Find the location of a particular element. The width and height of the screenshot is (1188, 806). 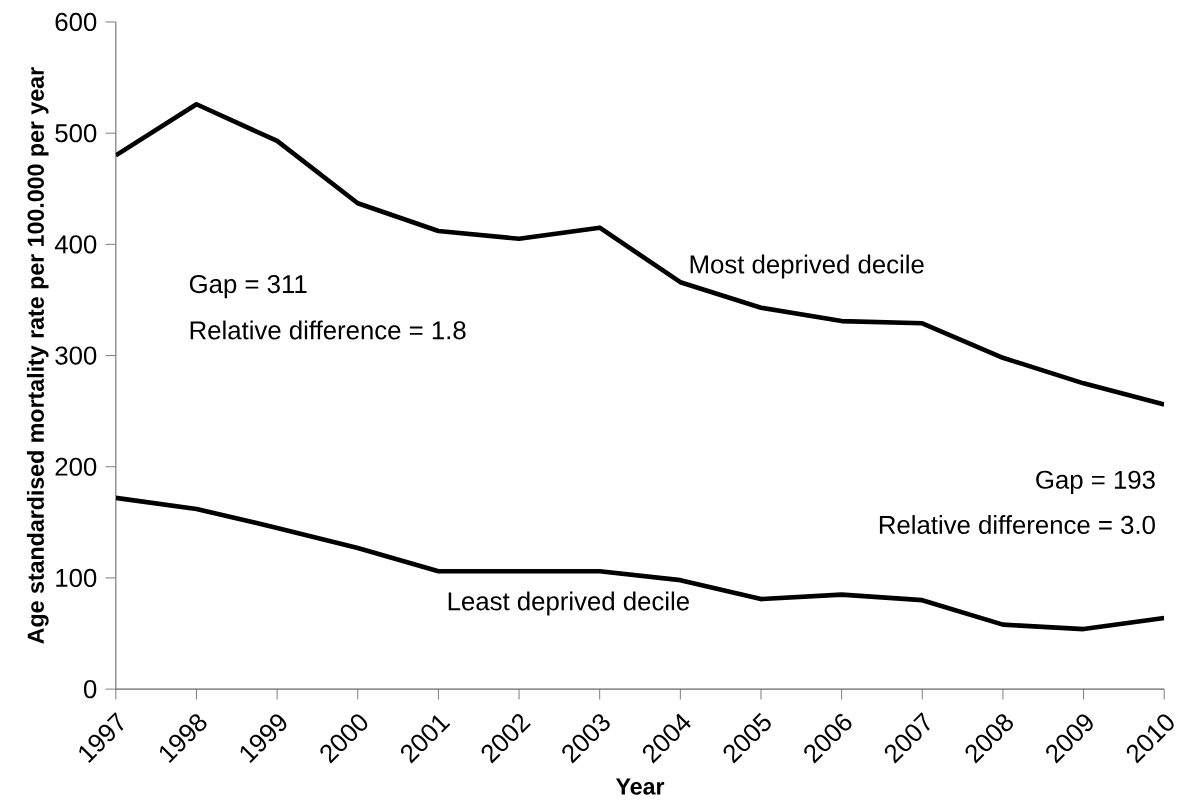

annotation: Relative difference = 3.0 is located at coordinates (1017, 524).